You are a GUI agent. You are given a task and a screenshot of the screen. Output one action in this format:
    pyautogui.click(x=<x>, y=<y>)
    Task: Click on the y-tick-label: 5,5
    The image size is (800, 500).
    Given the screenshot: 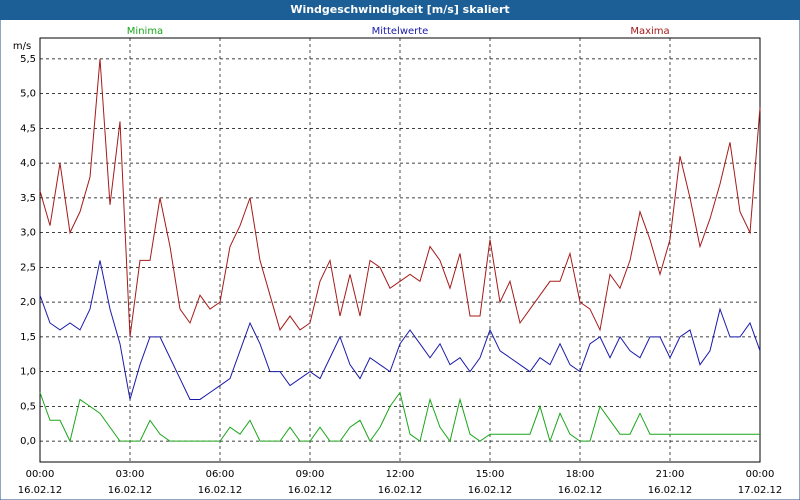 What is the action you would take?
    pyautogui.click(x=28, y=59)
    